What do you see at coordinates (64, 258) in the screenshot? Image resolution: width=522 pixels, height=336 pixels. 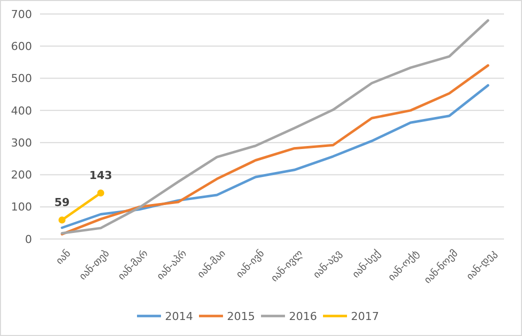 I see `x-tick-label: იან` at bounding box center [64, 258].